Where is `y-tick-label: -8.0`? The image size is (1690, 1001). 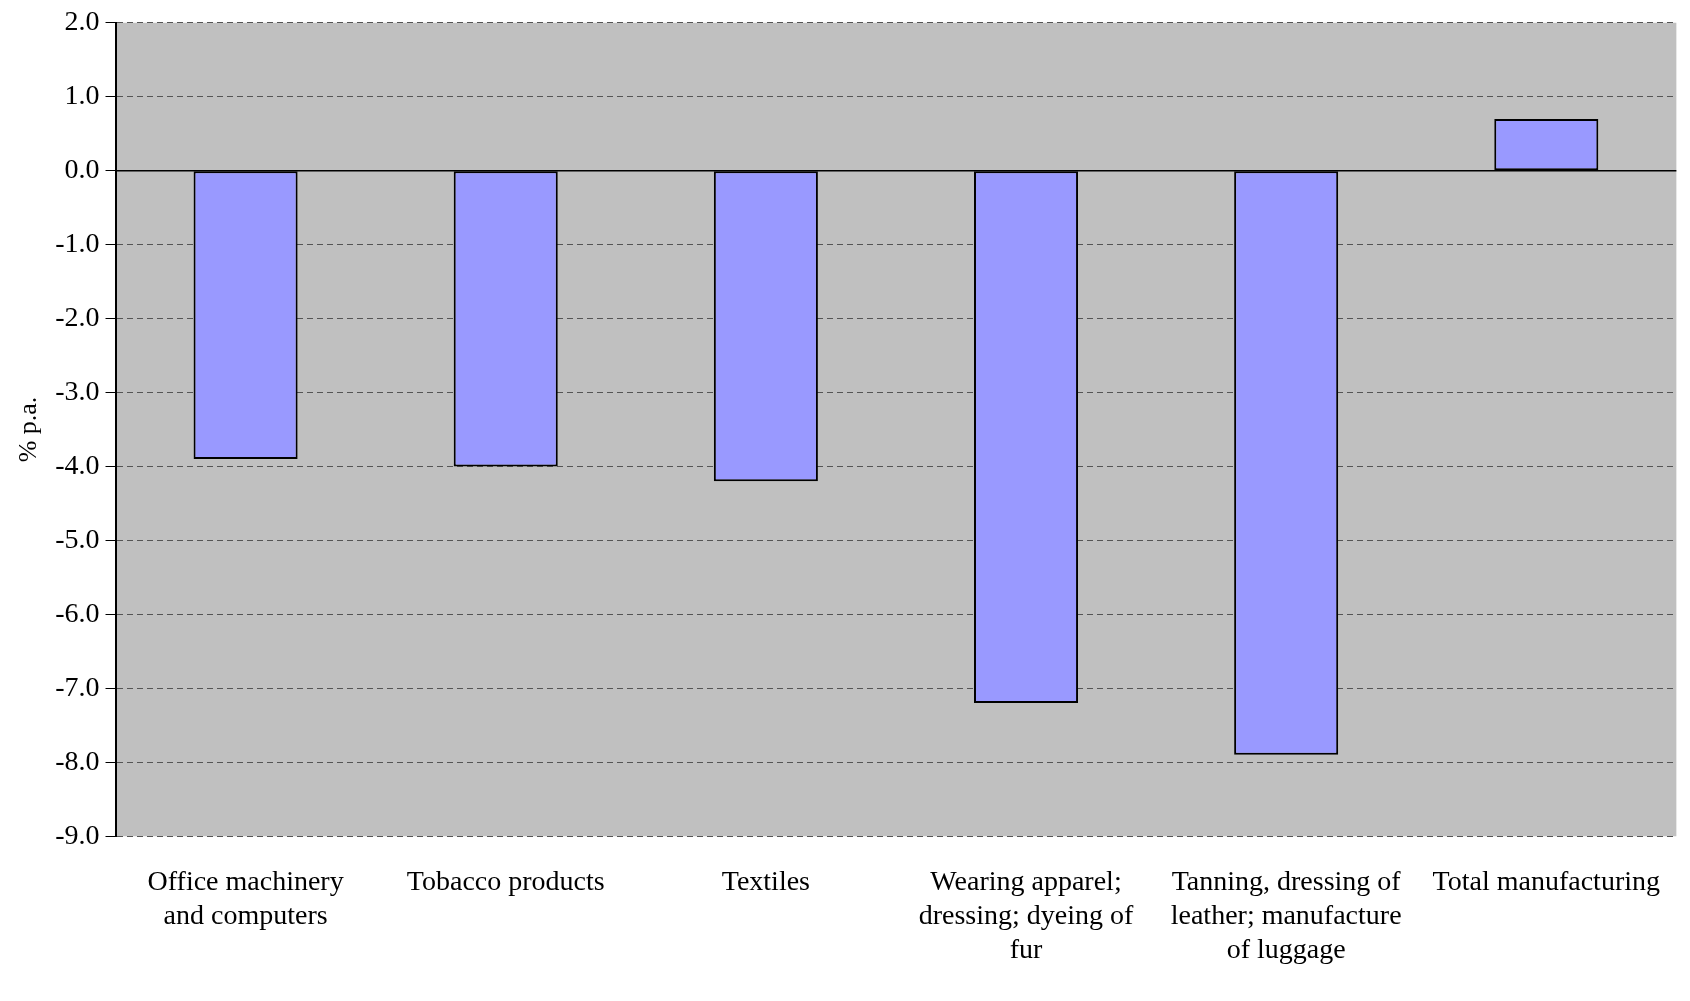 y-tick-label: -8.0 is located at coordinates (77, 760).